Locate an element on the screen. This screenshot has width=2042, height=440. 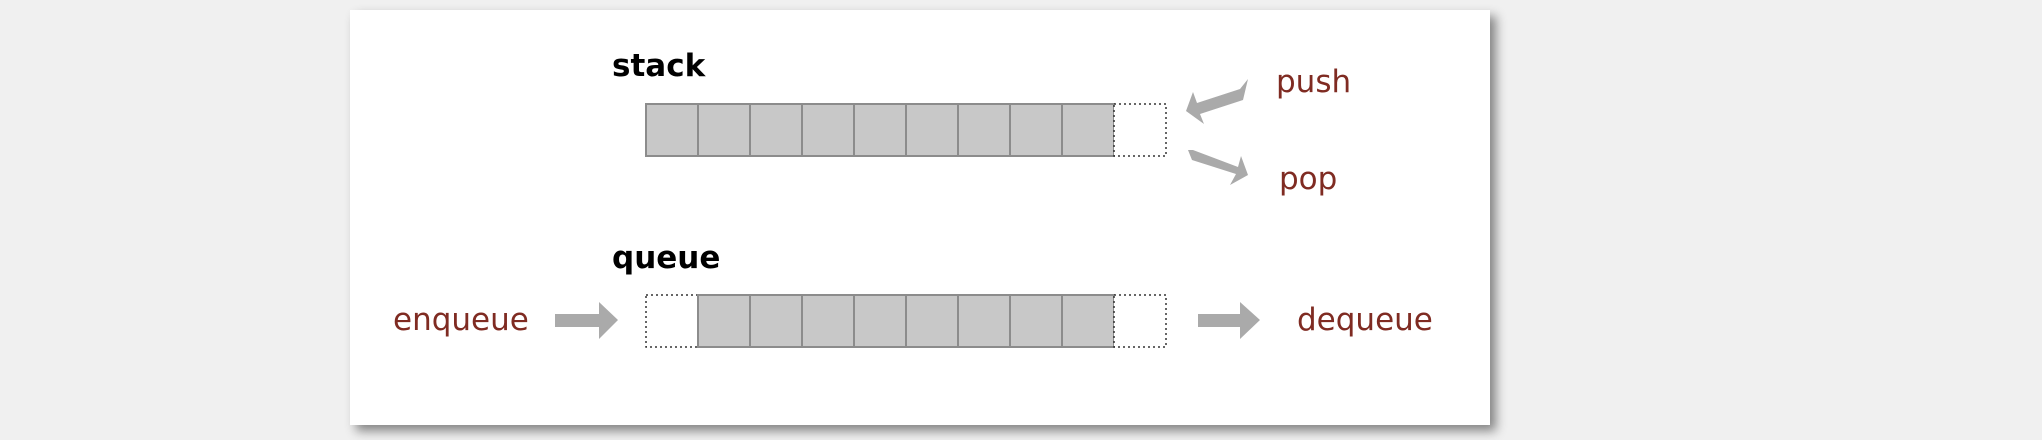
dequeue-arrow is located at coordinates (1229, 320).